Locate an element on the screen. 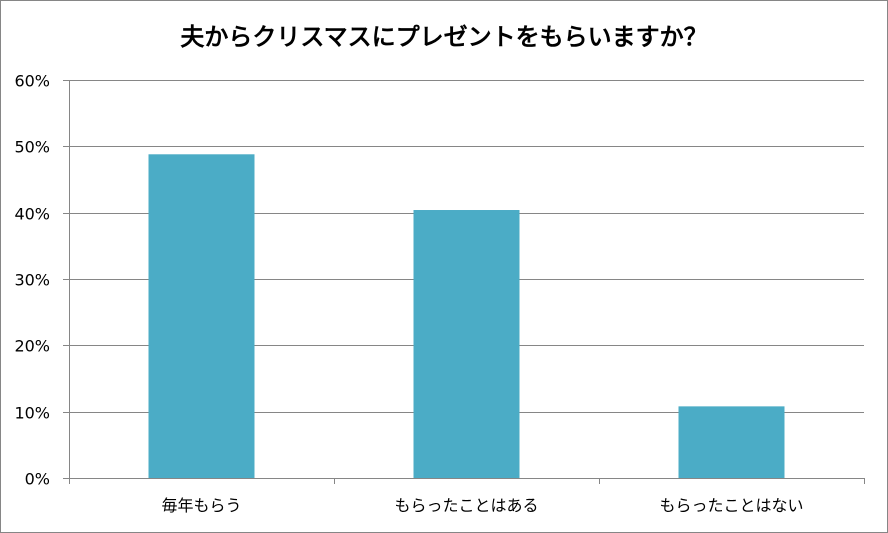 The width and height of the screenshot is (888, 533). x-category-label: 毎年もらう is located at coordinates (201, 505).